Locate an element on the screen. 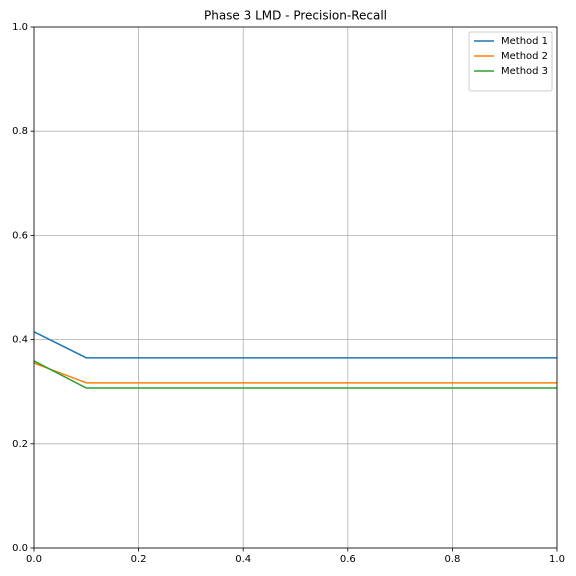 Image resolution: width=576 pixels, height=576 pixels. legend-box is located at coordinates (510, 61).